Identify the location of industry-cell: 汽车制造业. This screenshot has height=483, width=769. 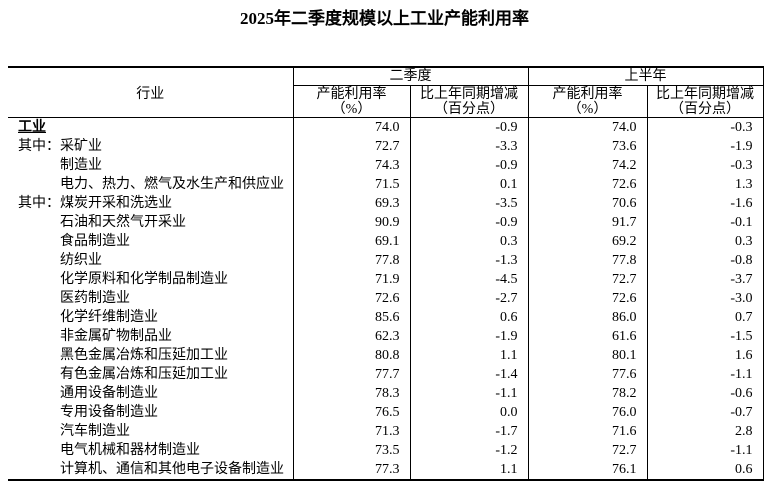
(150, 431).